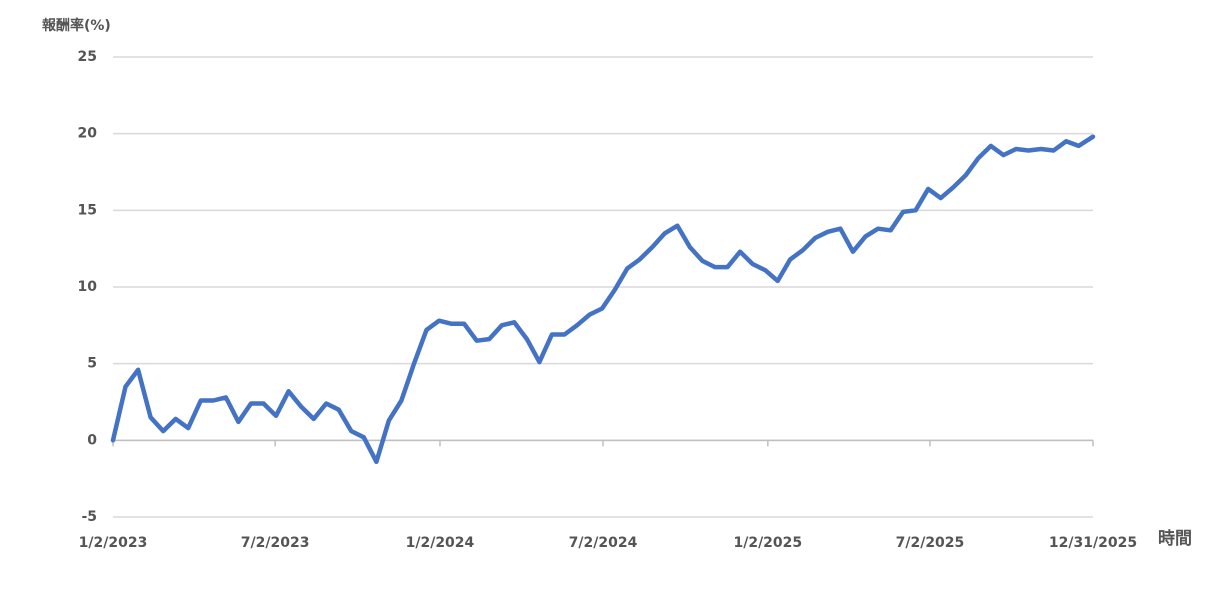 The height and width of the screenshot is (593, 1223). I want to click on y-tick-label: 0, so click(92, 440).